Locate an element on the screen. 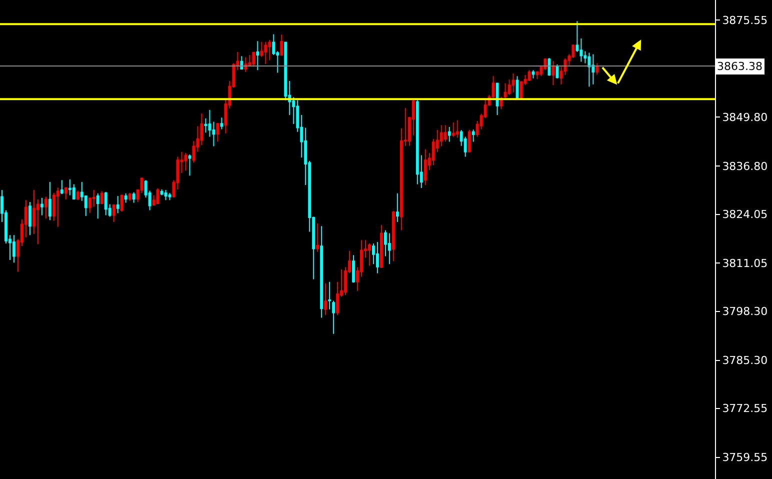 Image resolution: width=772 pixels, height=479 pixels. y-tick-label: 3785.30 is located at coordinates (745, 361).